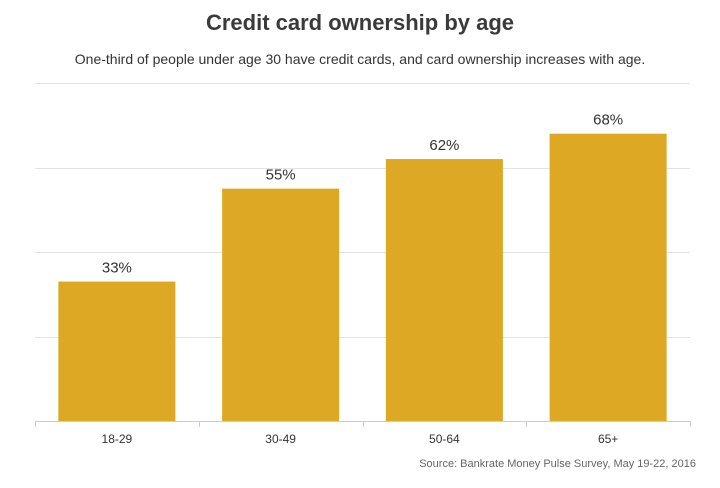 The width and height of the screenshot is (720, 488). Describe the element at coordinates (363, 433) in the screenshot. I see `x-axis: 18-29 30-49 50-64 65+` at that location.